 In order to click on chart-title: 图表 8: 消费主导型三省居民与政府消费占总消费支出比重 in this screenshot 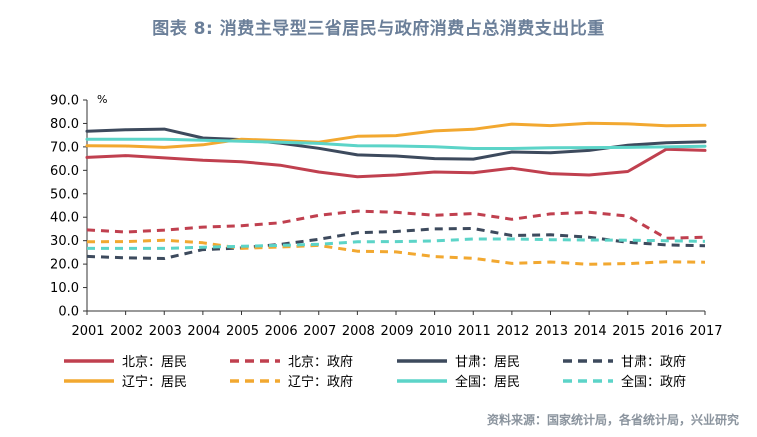, I will do `click(378, 29)`.